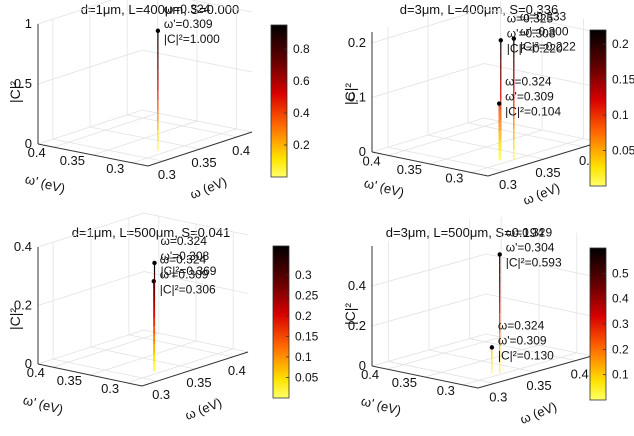 Image resolution: width=634 pixels, height=436 pixels. I want to click on data-label-line: |C|²=0.593, so click(534, 262).